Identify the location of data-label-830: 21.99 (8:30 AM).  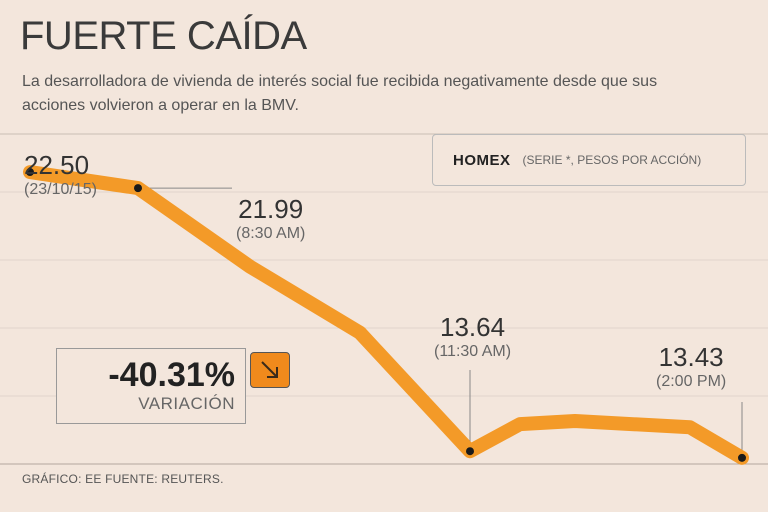
(270, 219).